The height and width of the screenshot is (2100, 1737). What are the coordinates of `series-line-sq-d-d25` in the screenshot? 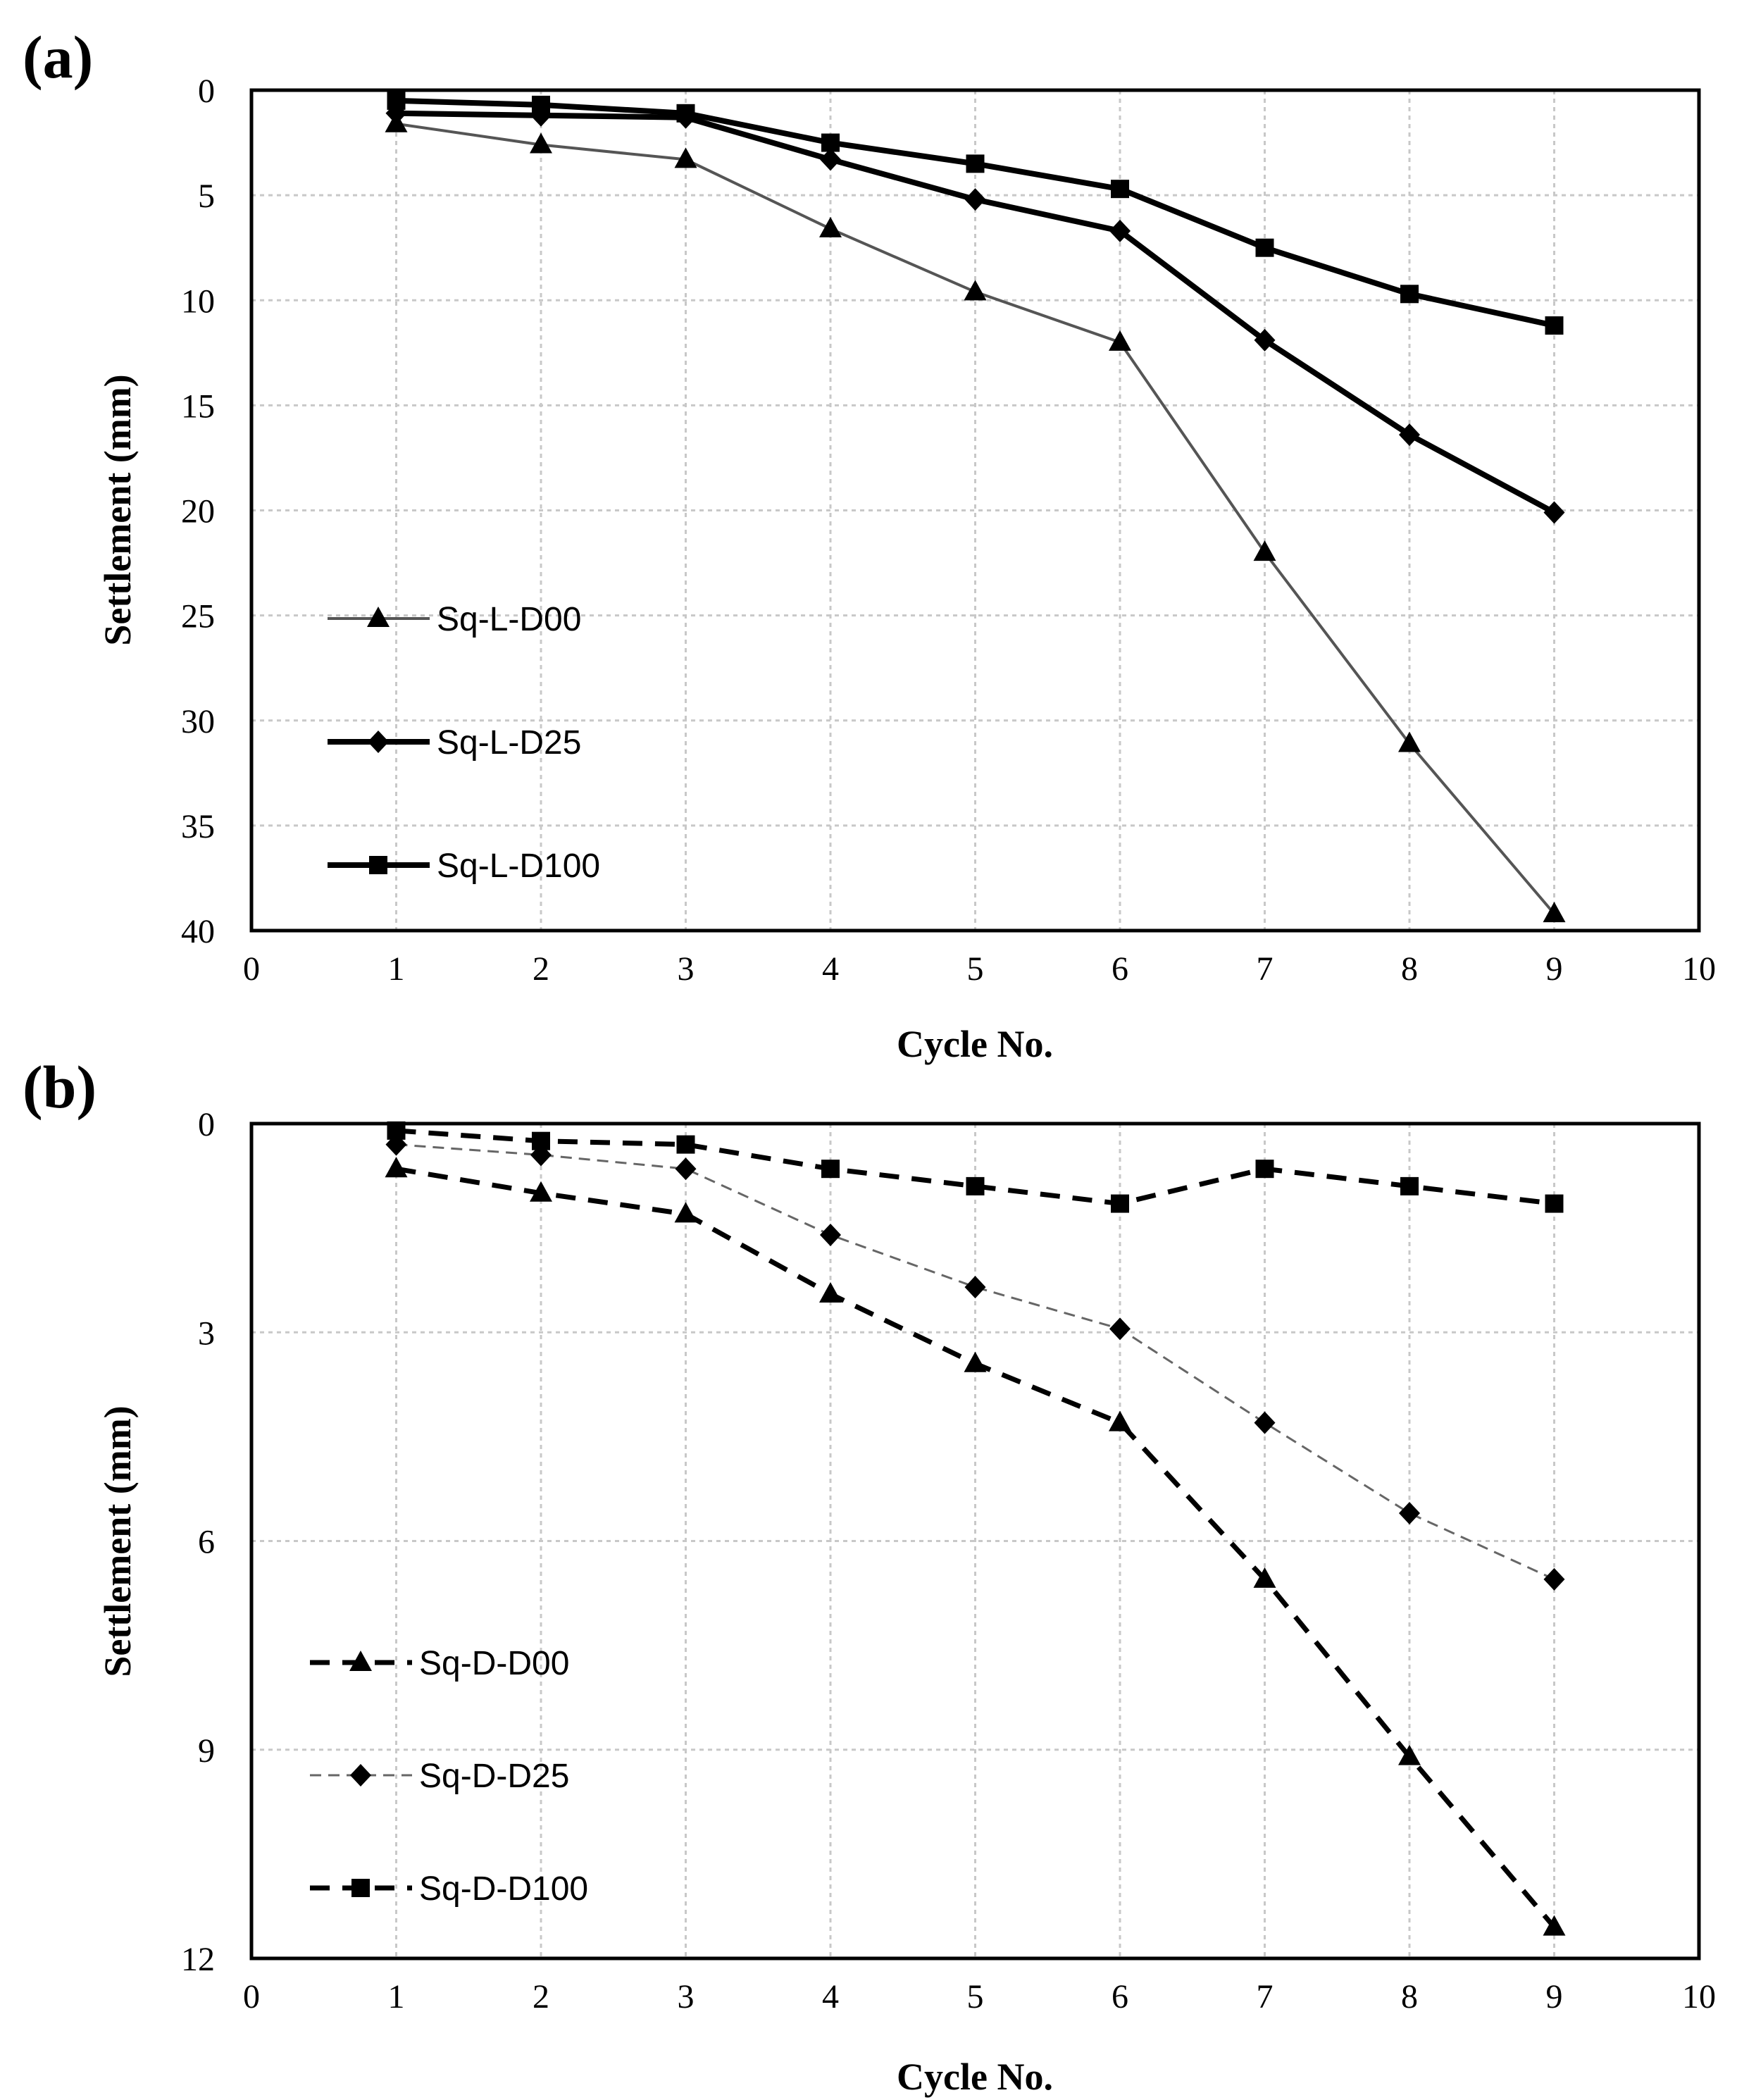 It's located at (975, 1362).